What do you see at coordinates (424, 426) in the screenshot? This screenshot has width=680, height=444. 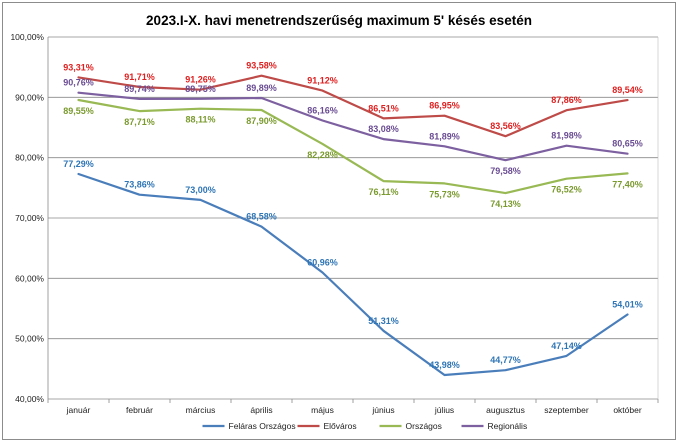 I see `legend-label: Országos` at bounding box center [424, 426].